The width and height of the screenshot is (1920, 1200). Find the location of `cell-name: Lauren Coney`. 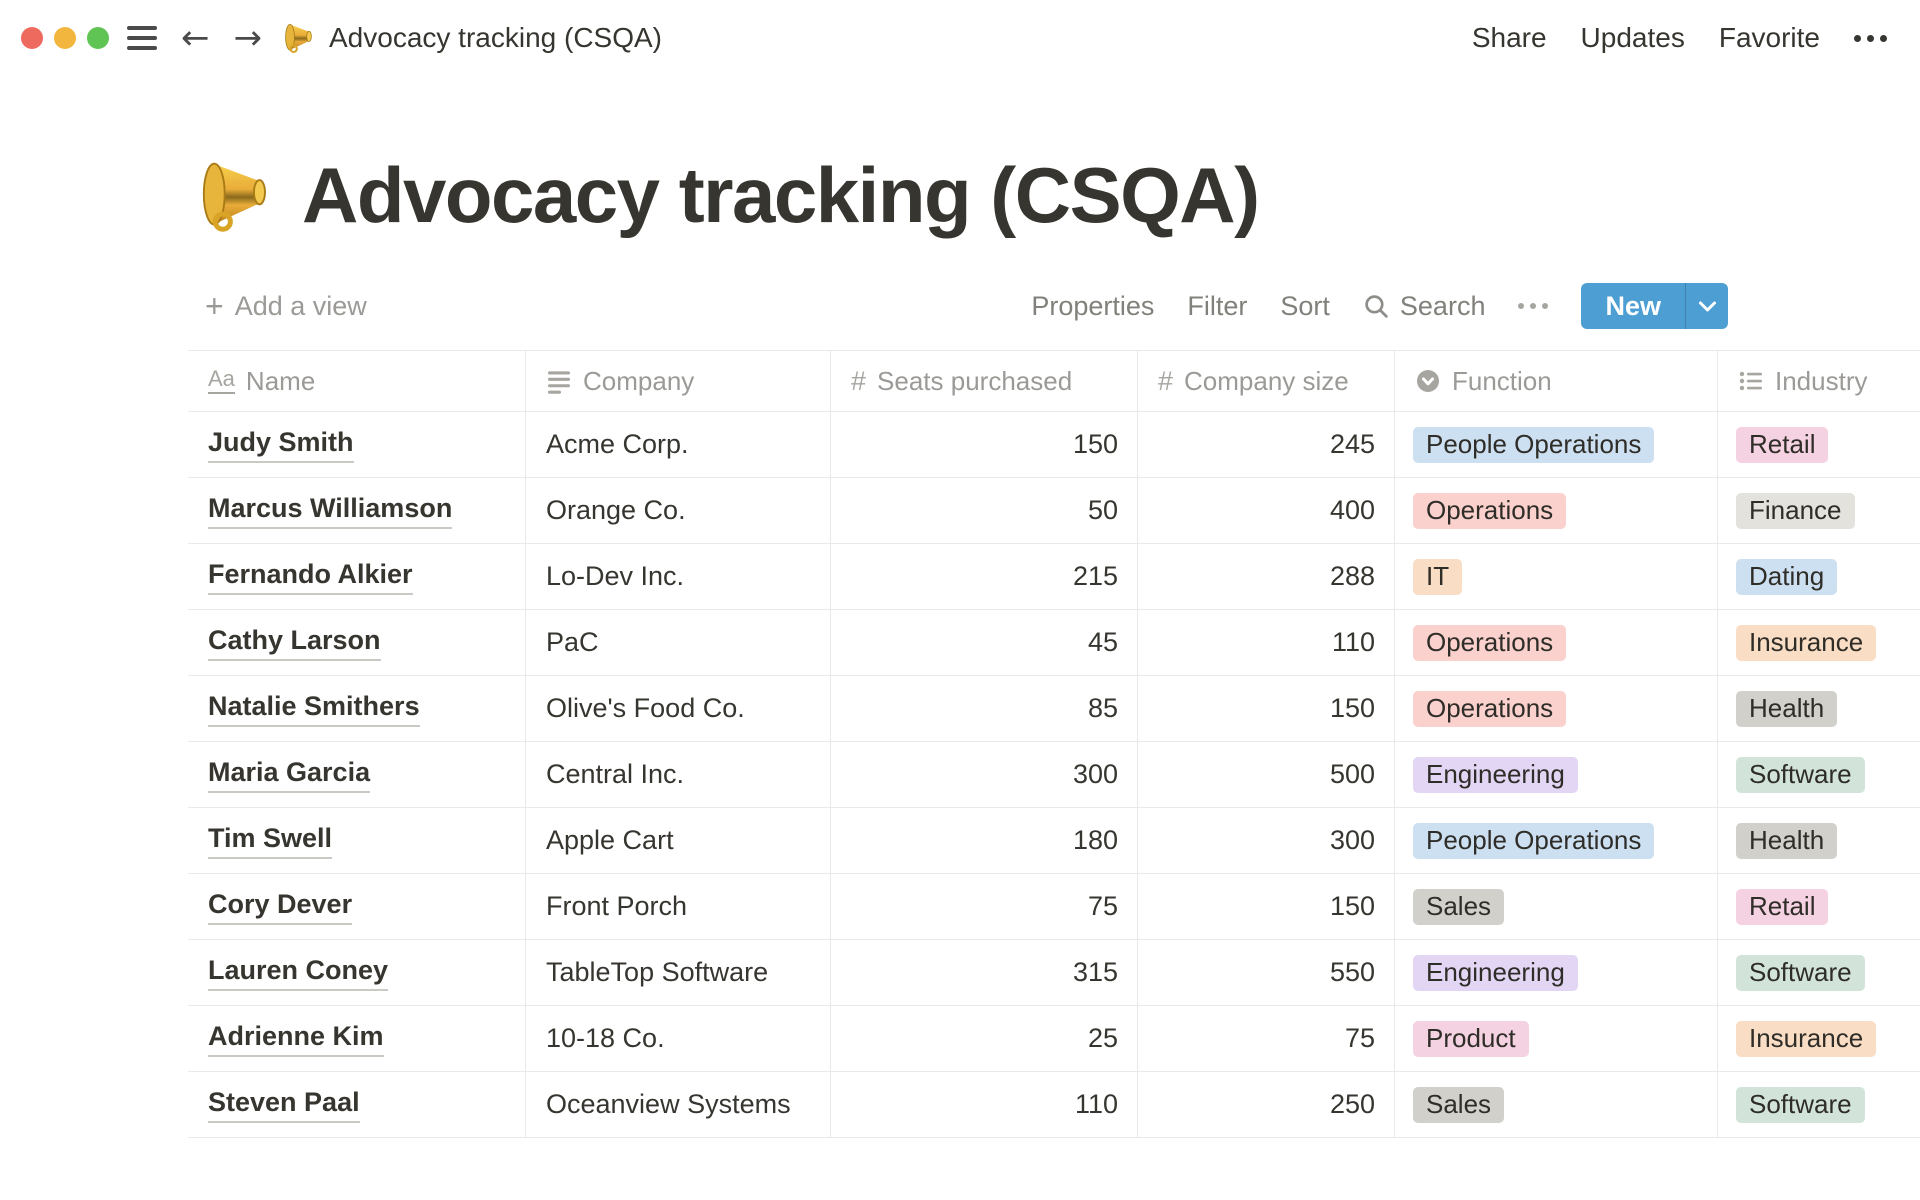

cell-name: Lauren Coney is located at coordinates (357, 972).